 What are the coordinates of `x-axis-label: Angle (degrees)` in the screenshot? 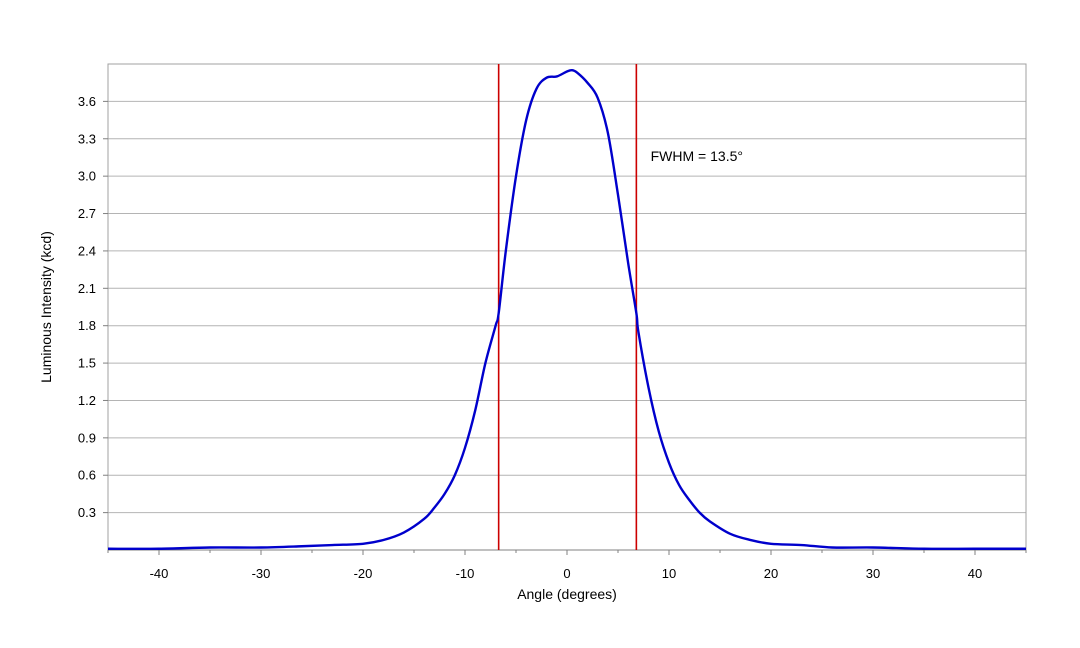 It's located at (567, 594).